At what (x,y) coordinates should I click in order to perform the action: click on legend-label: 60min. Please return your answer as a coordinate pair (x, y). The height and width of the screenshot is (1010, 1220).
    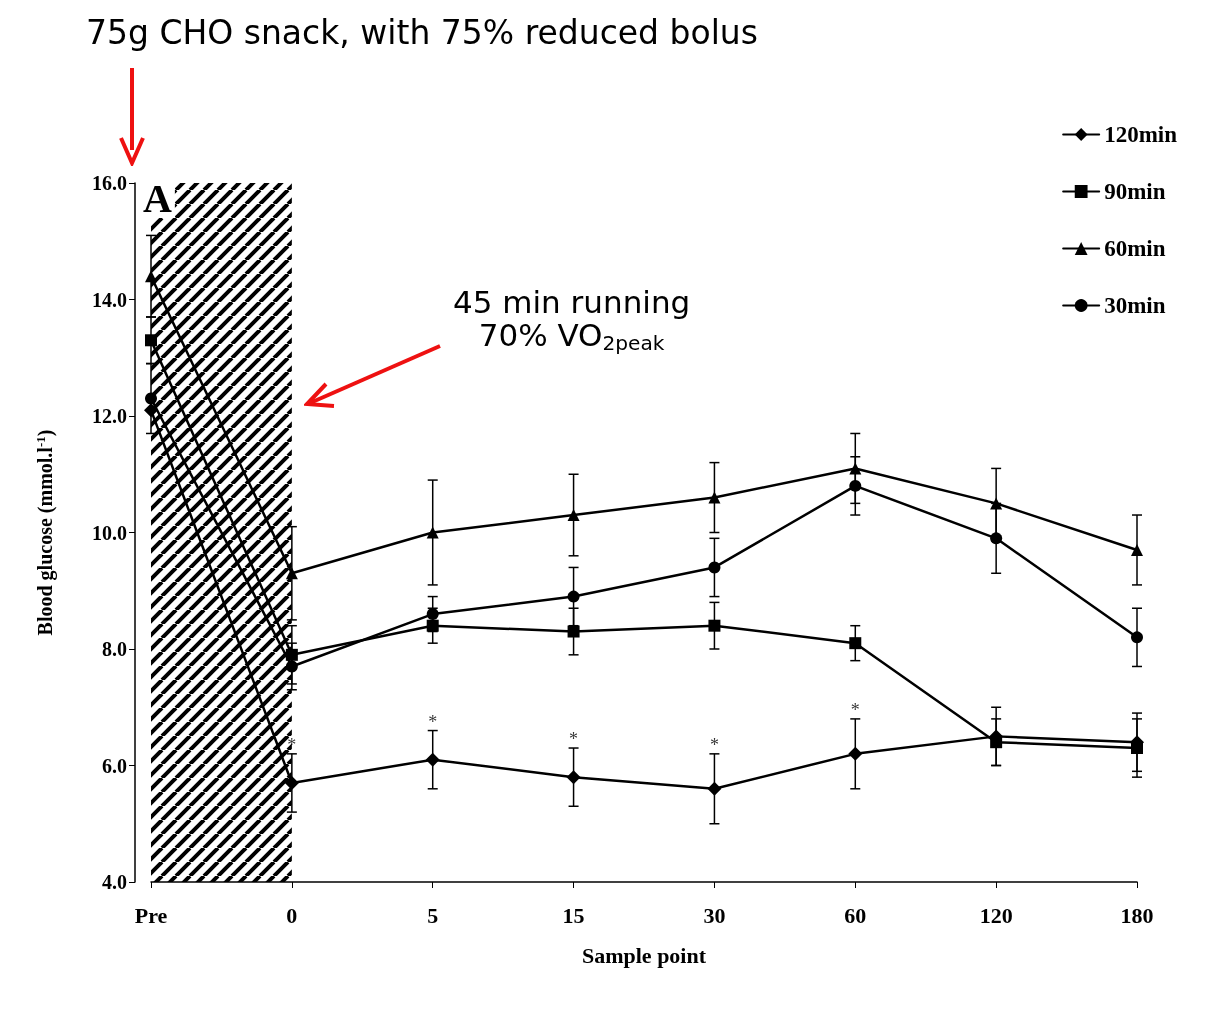
    Looking at the image, I should click on (1135, 248).